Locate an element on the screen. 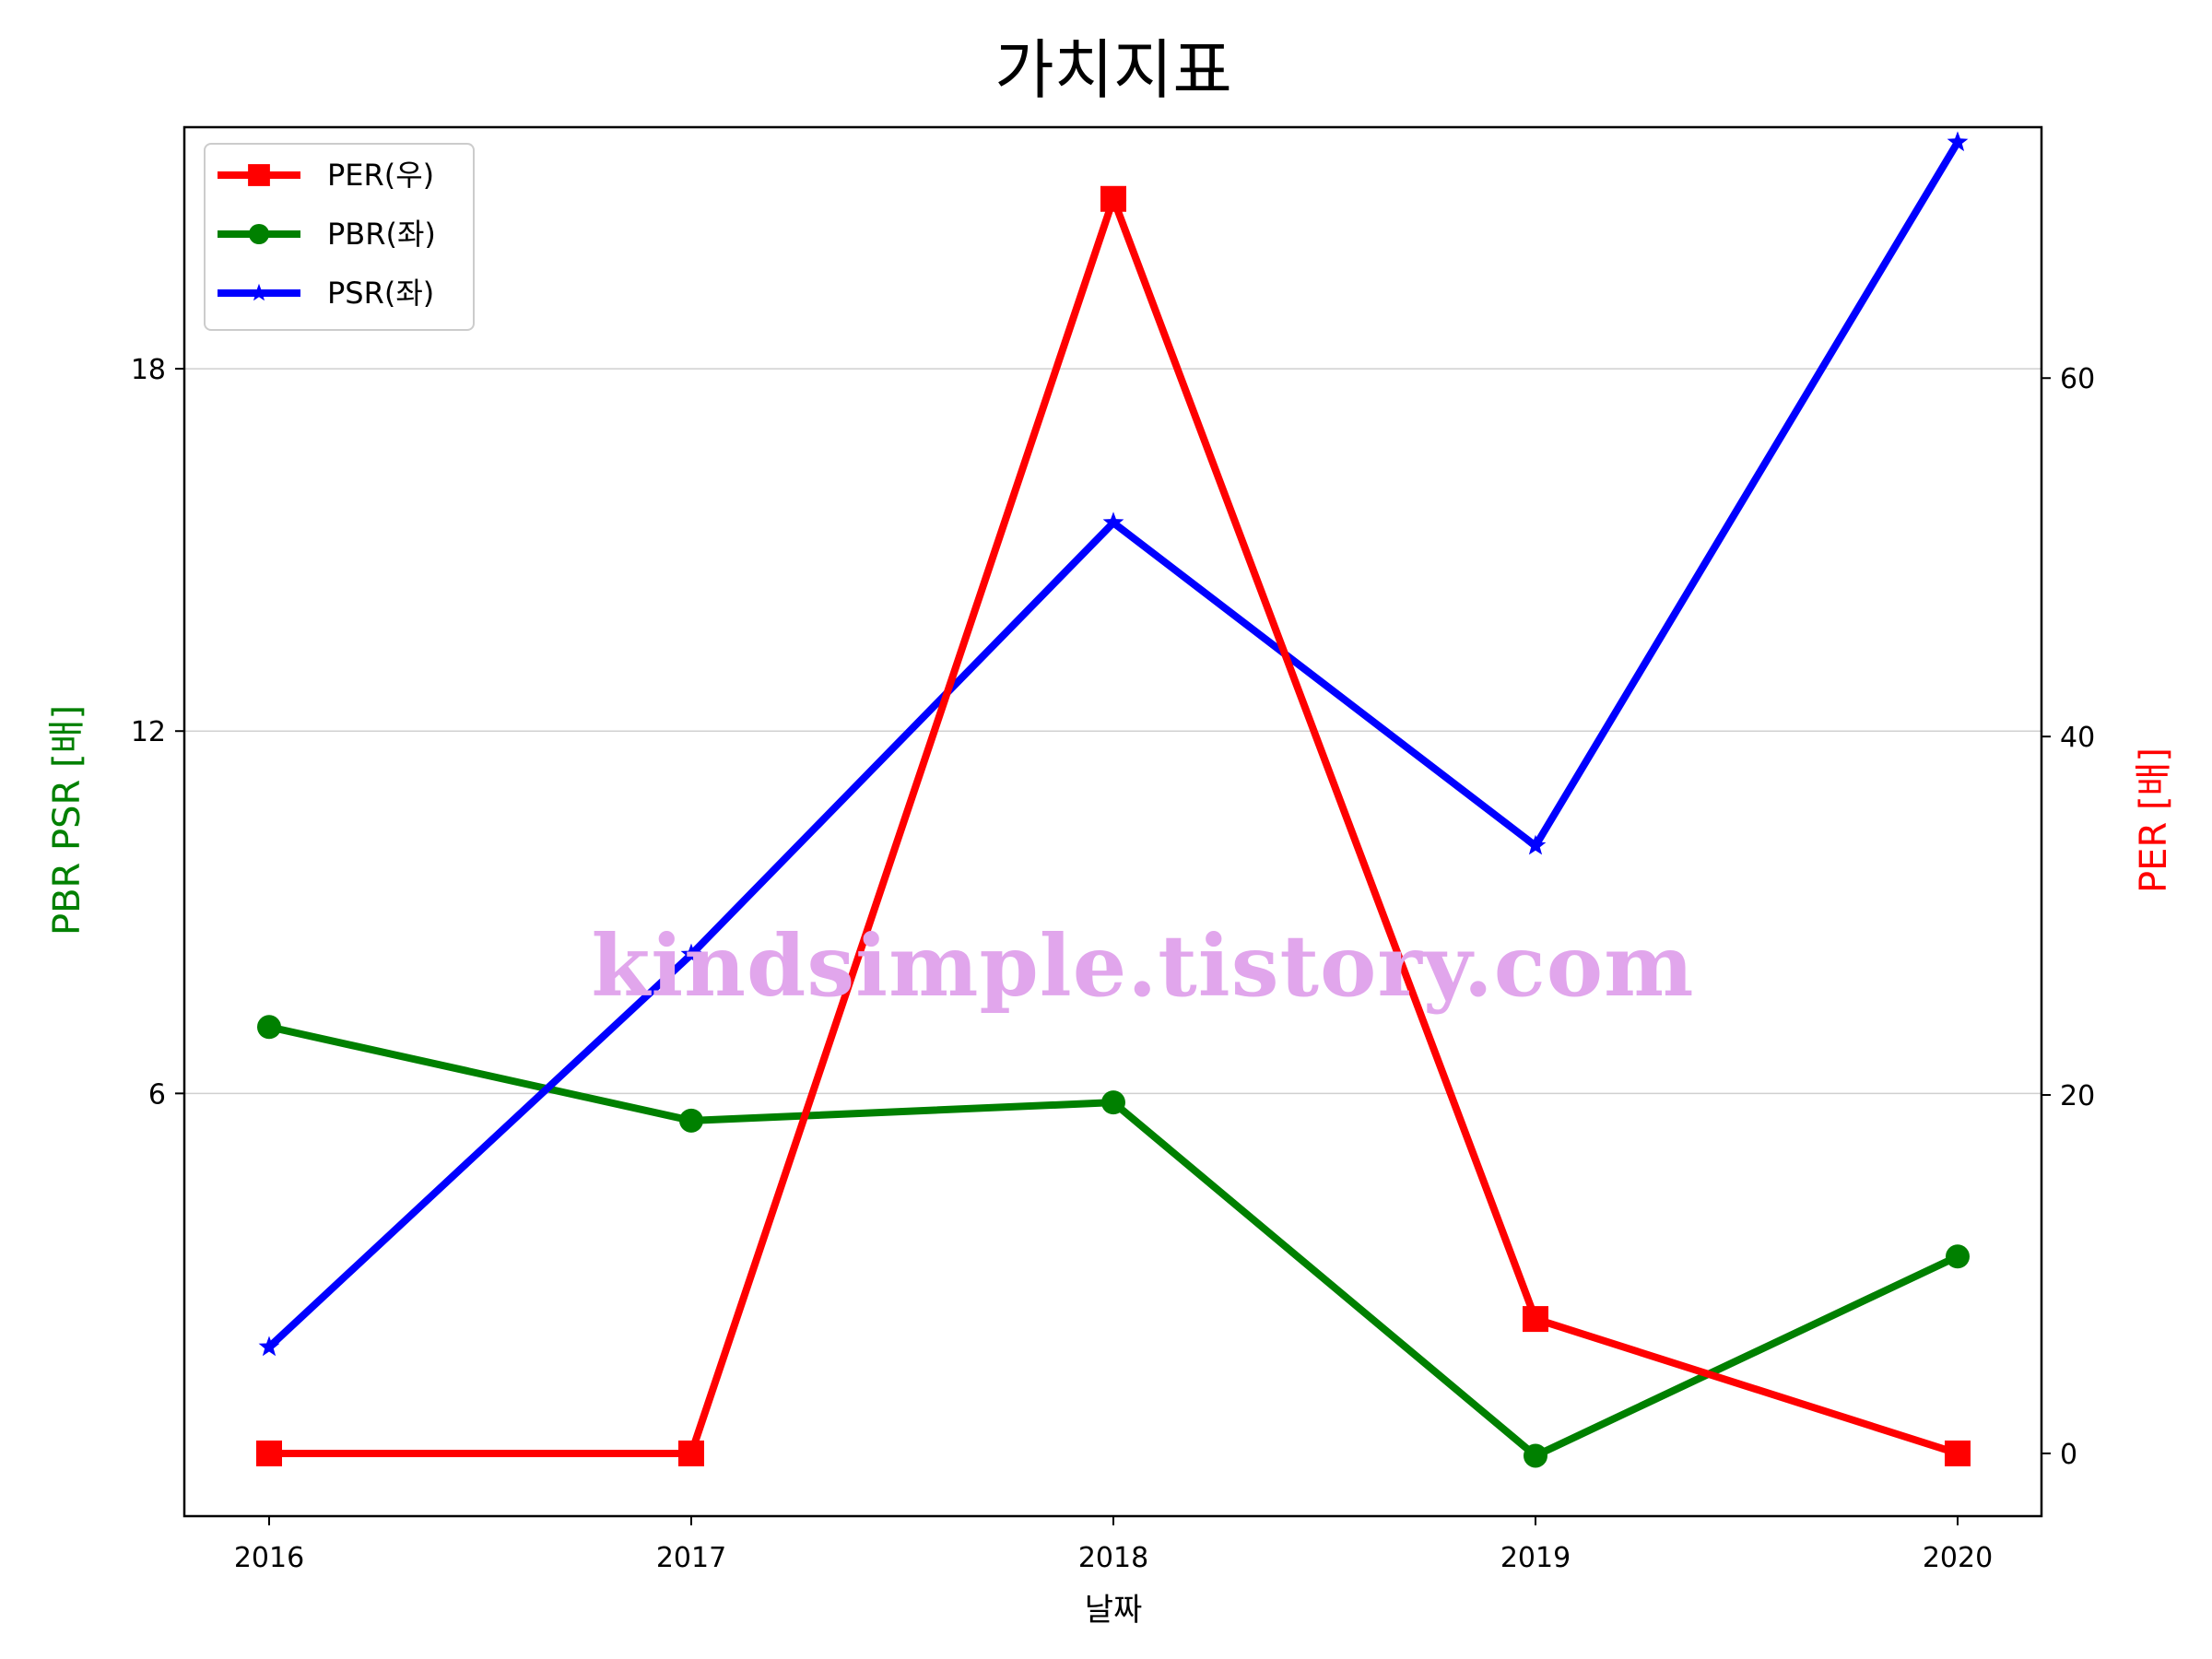 This screenshot has width=2212, height=1659. y-axis-left-label: PBR PSR [배] is located at coordinates (67, 820).